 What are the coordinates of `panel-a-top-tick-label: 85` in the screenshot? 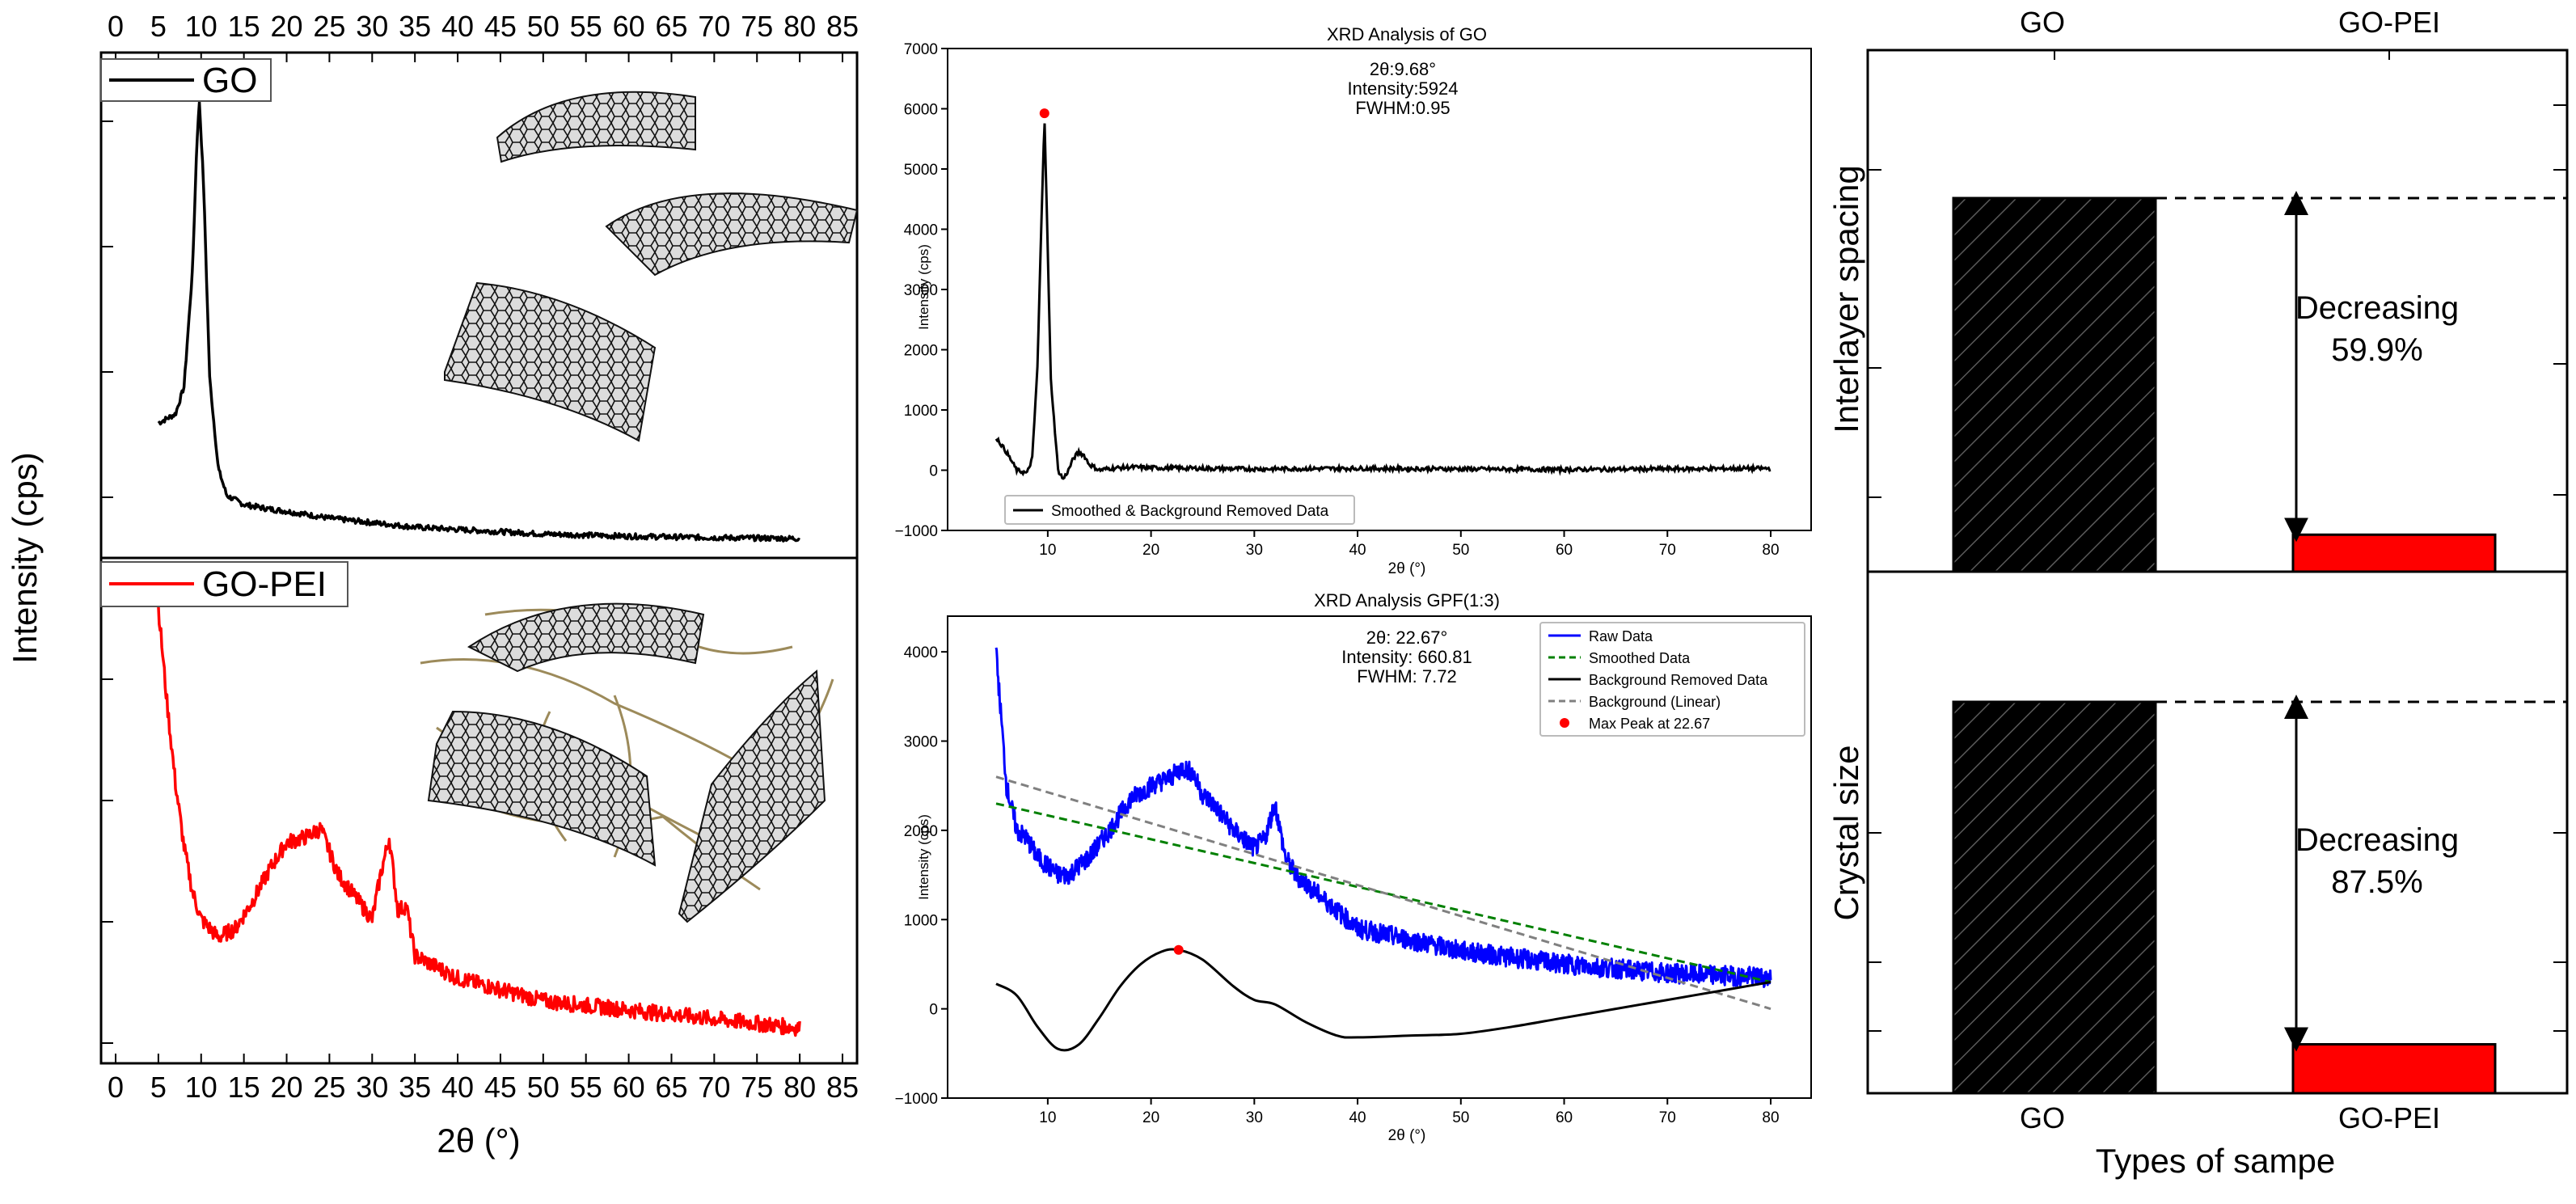 It's located at (843, 26).